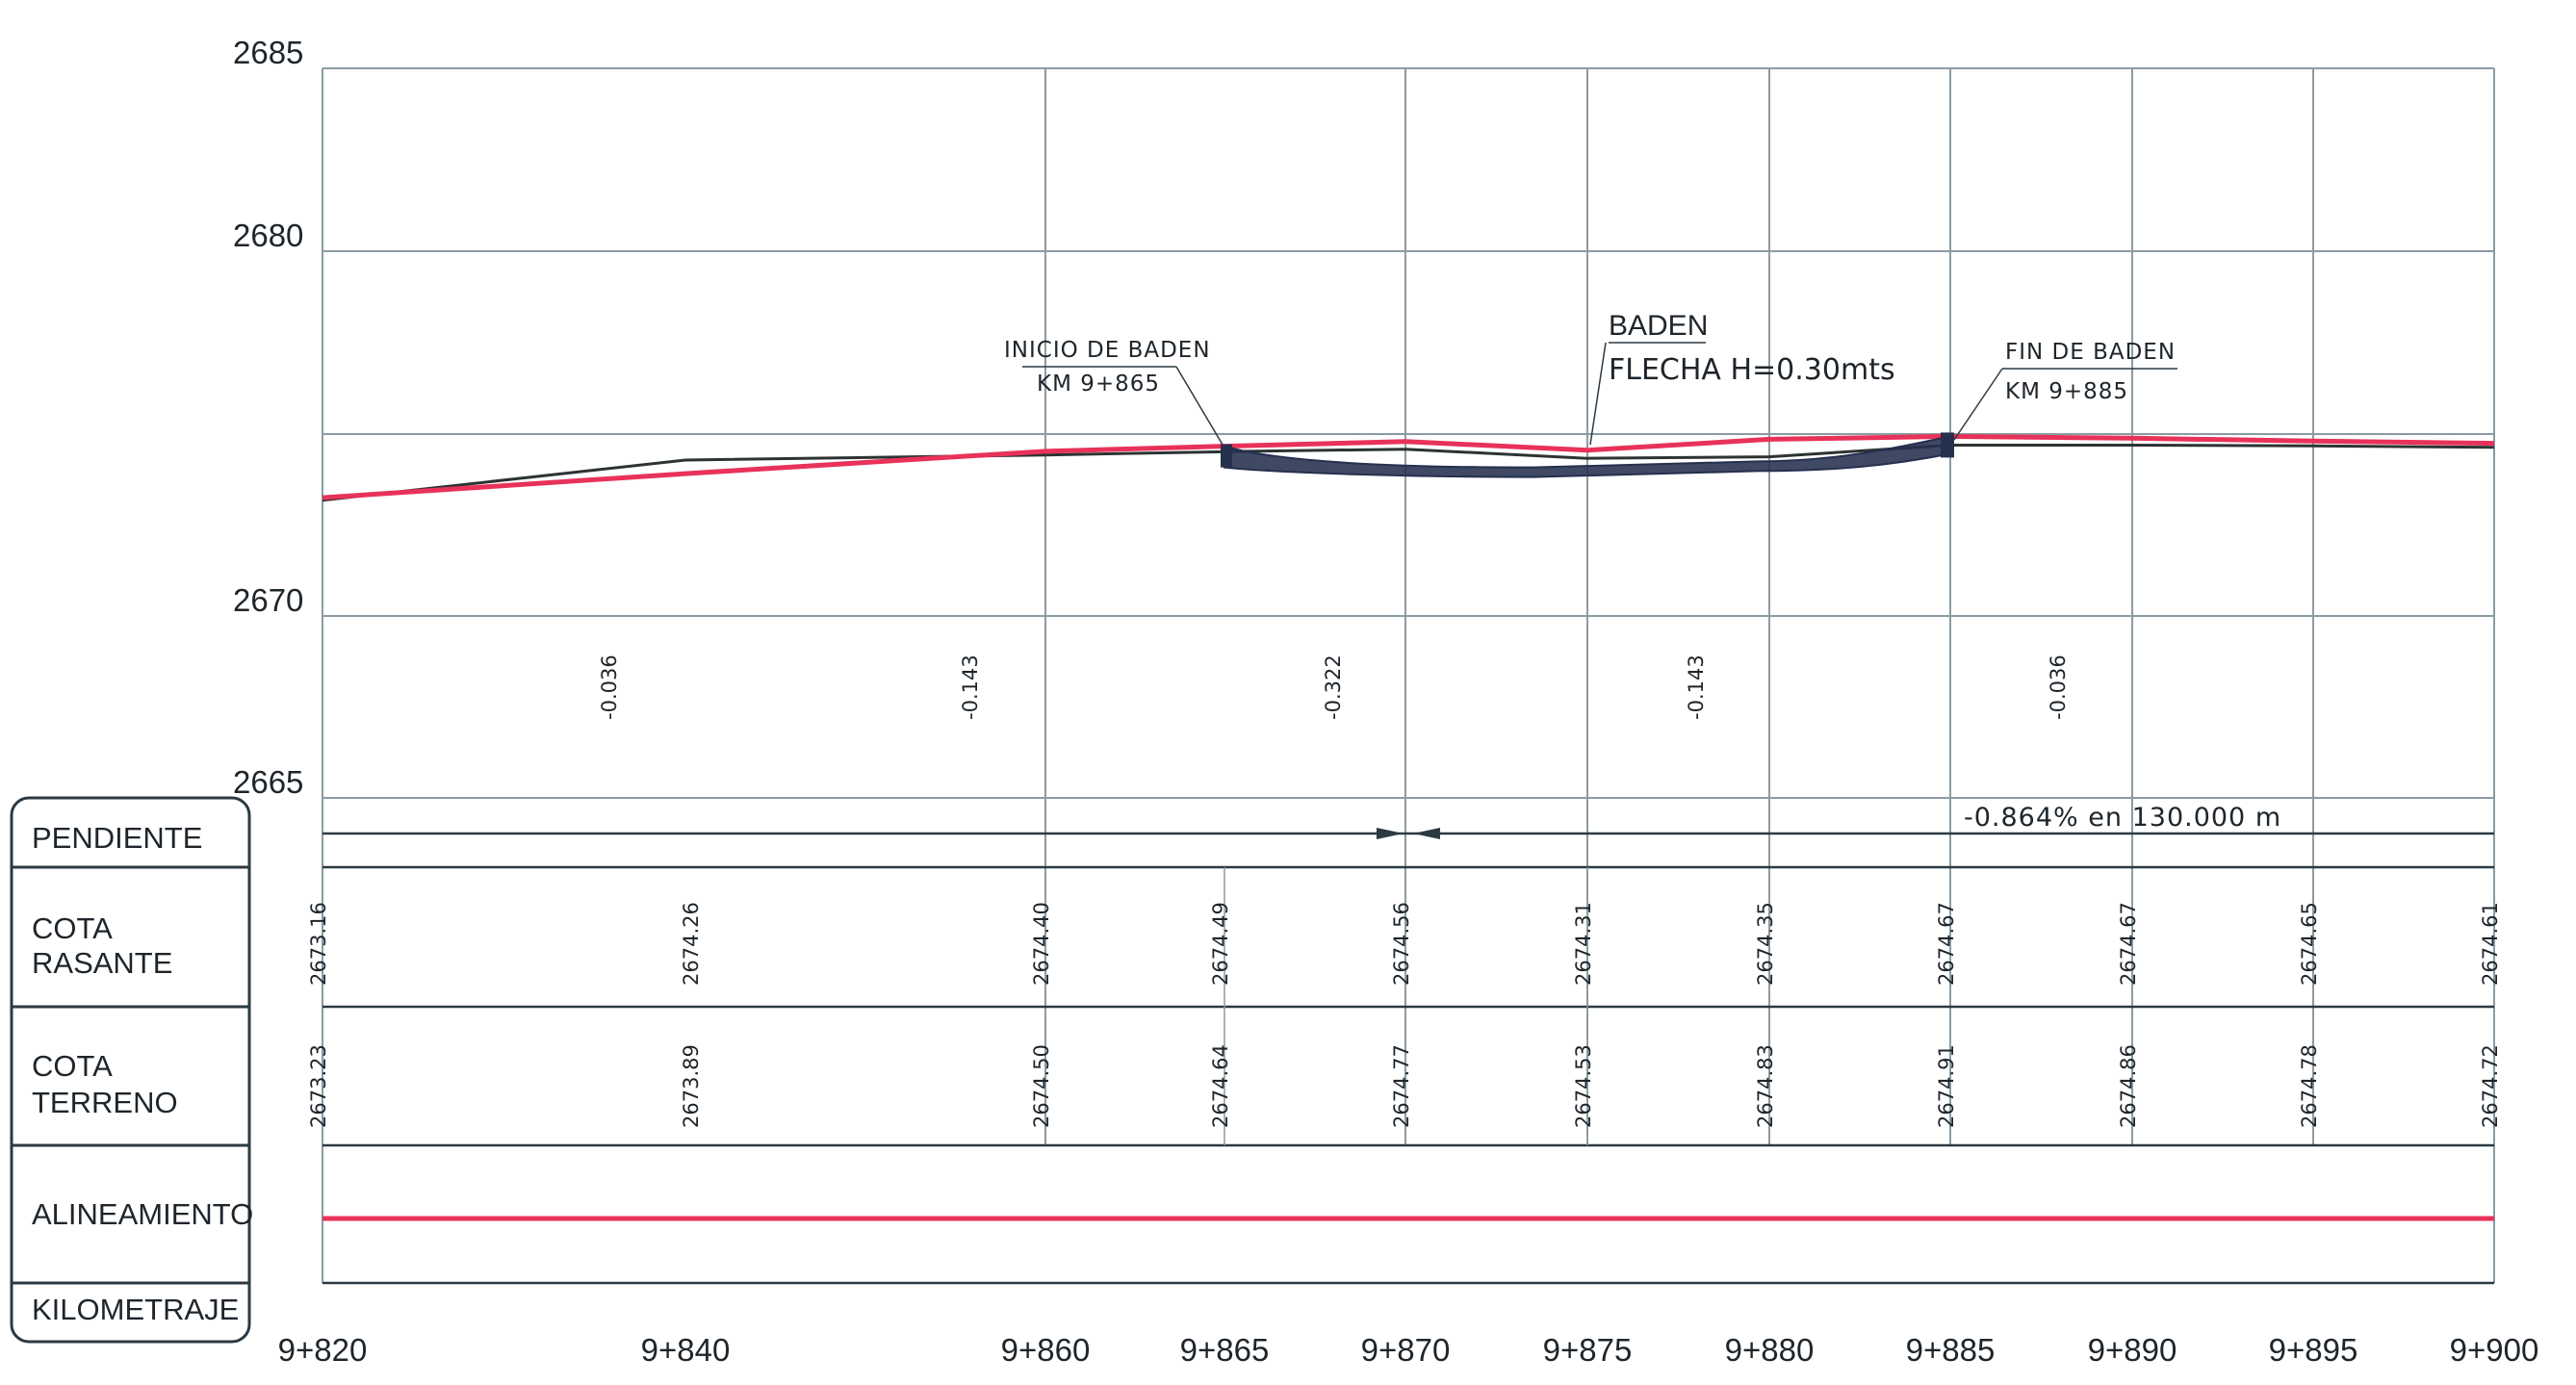 This screenshot has width=2576, height=1385. What do you see at coordinates (691, 1086) in the screenshot?
I see `cota-terreno-value: 2673.89` at bounding box center [691, 1086].